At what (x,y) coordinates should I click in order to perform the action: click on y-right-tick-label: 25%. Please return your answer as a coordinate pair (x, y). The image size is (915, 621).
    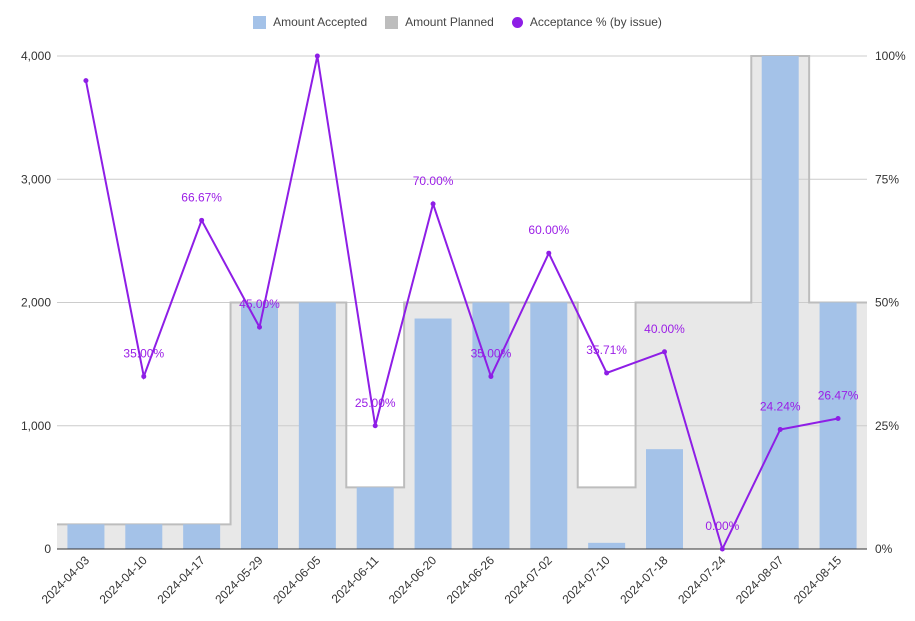
    Looking at the image, I should click on (887, 426).